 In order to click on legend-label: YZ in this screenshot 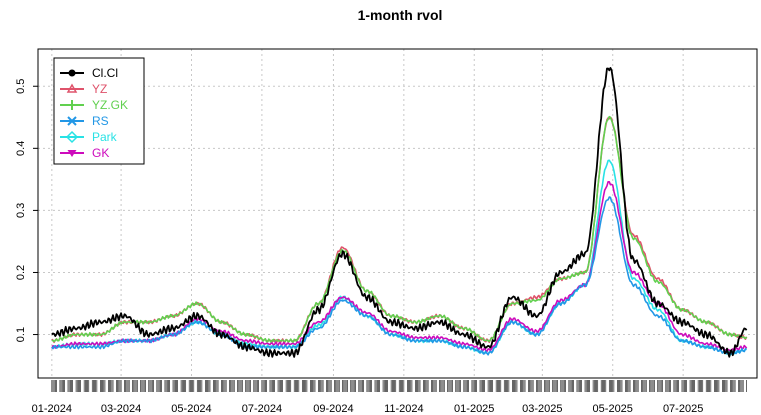, I will do `click(99, 89)`.